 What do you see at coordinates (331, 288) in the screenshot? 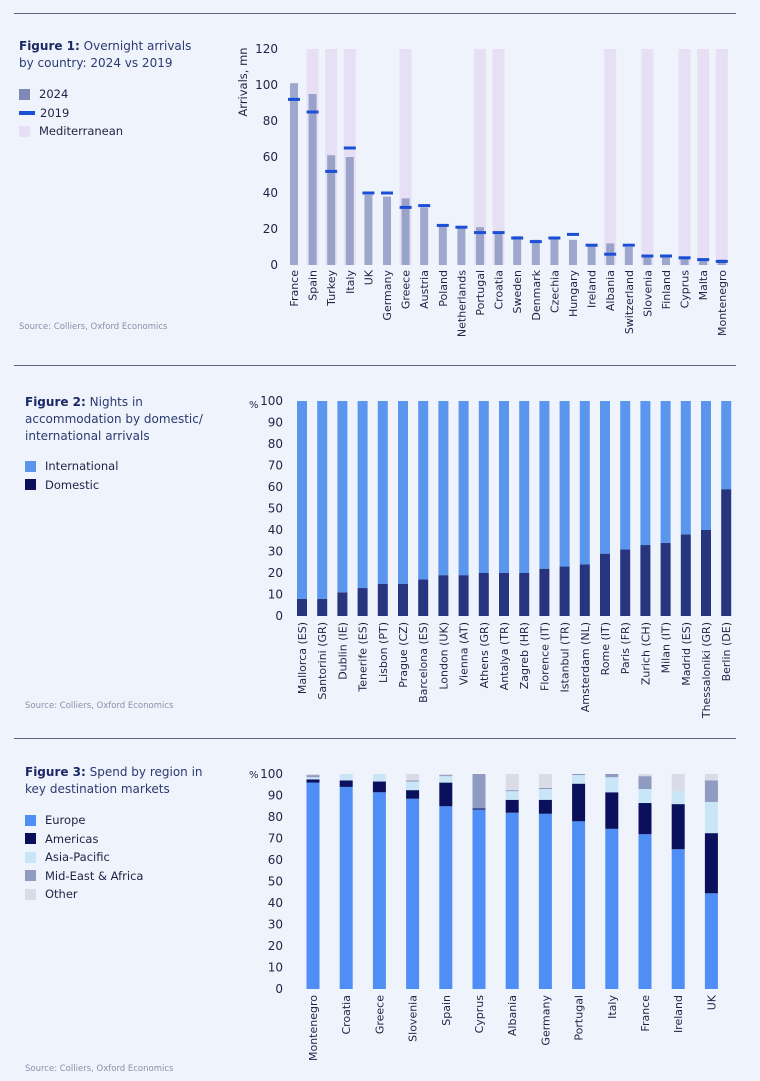
I see `x-tick-label: Turkey` at bounding box center [331, 288].